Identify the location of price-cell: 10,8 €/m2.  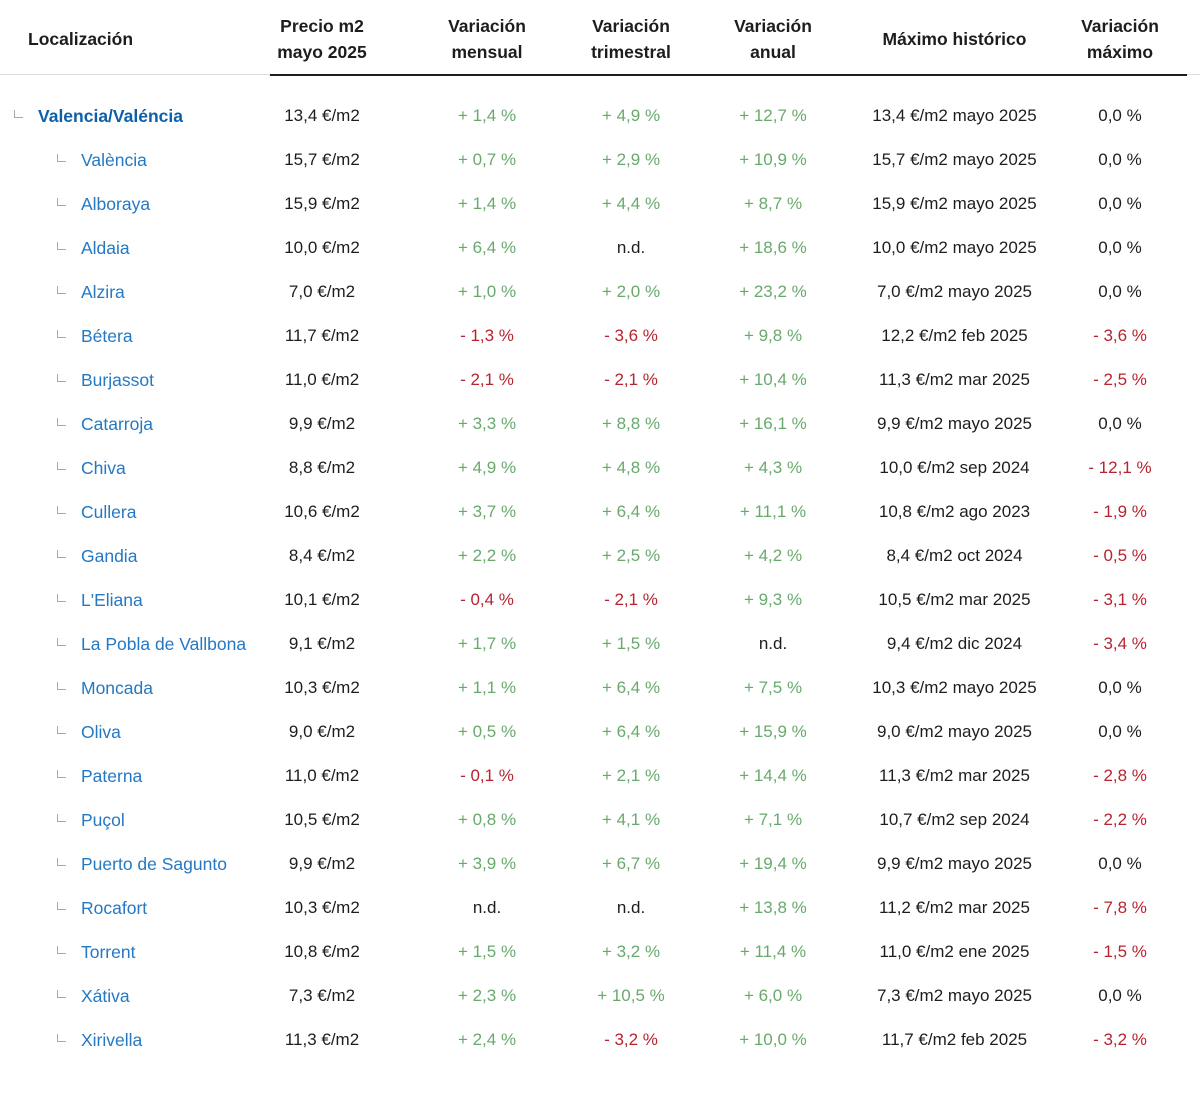
(322, 951).